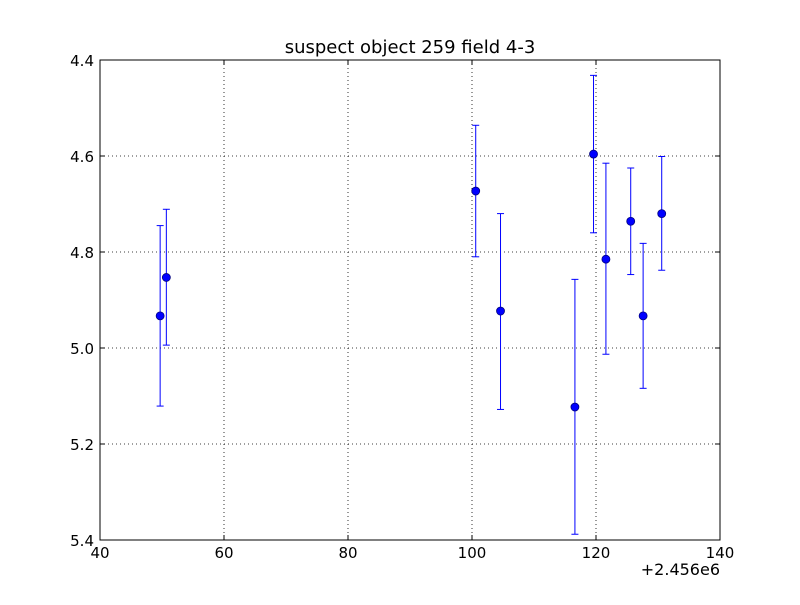  Describe the element at coordinates (82, 445) in the screenshot. I see `y-tick-label: 5.2` at that location.